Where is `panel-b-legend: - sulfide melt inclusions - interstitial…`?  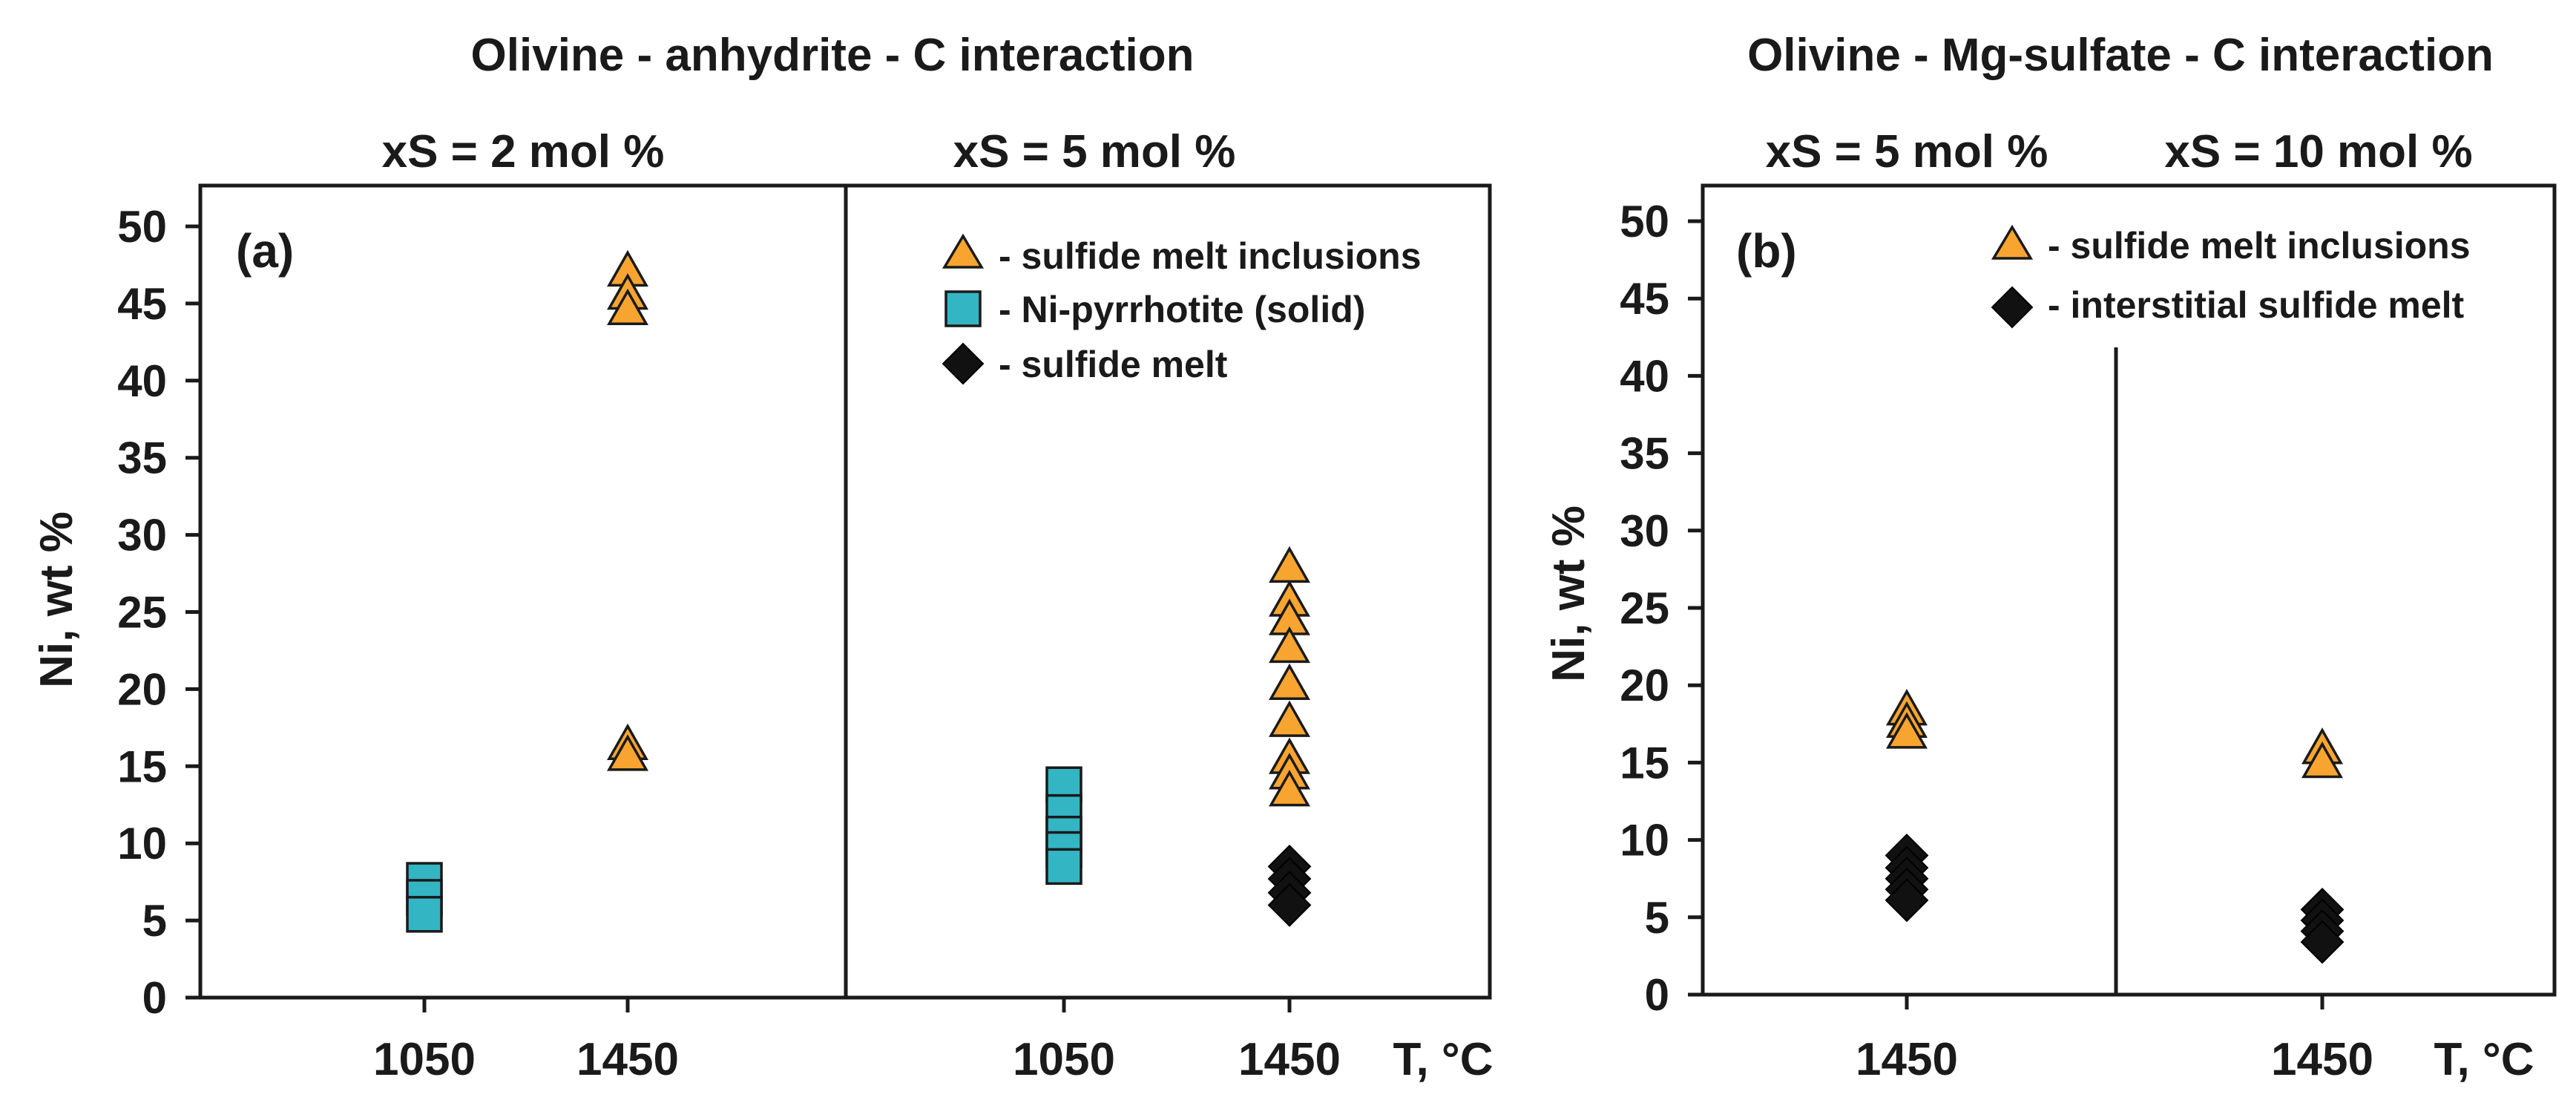
panel-b-legend: - sulfide melt inclusions - interstitial… is located at coordinates (2231, 276).